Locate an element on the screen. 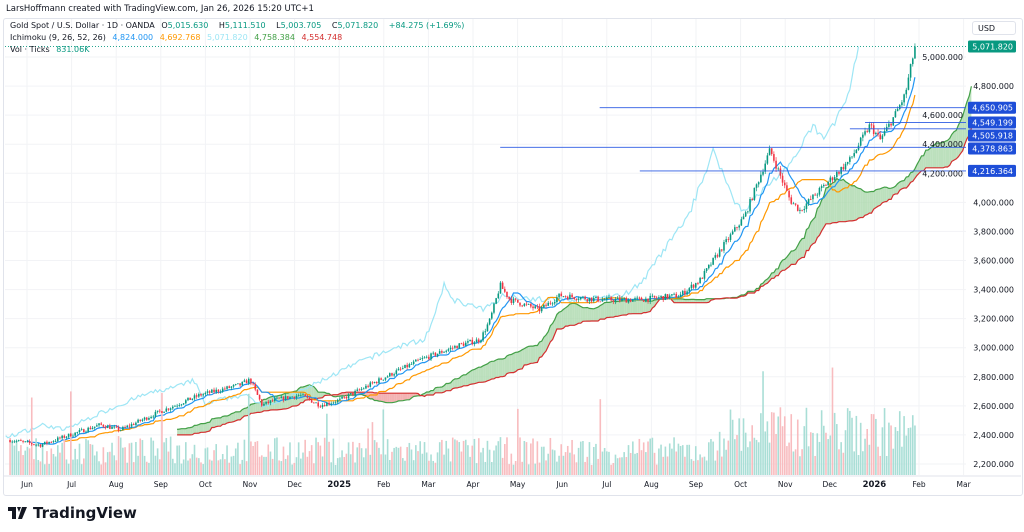 This screenshot has width=1024, height=532. ichimoku-label: Ichimoku (9, 26, 52, 26) is located at coordinates (58, 37).